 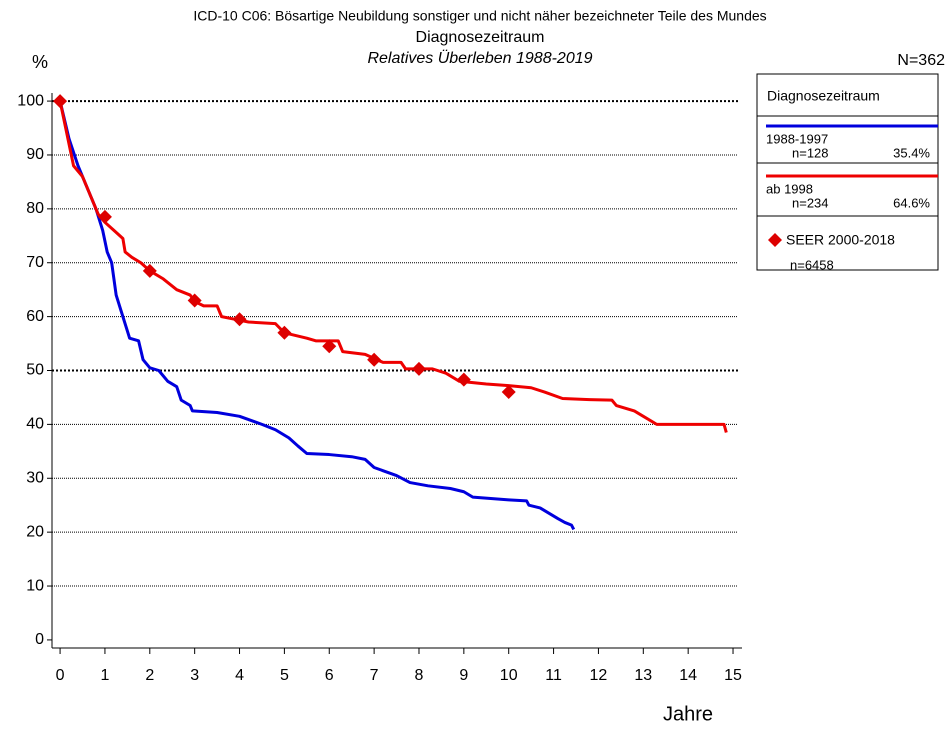 I want to click on legend-share: 64.6%, so click(x=911, y=202).